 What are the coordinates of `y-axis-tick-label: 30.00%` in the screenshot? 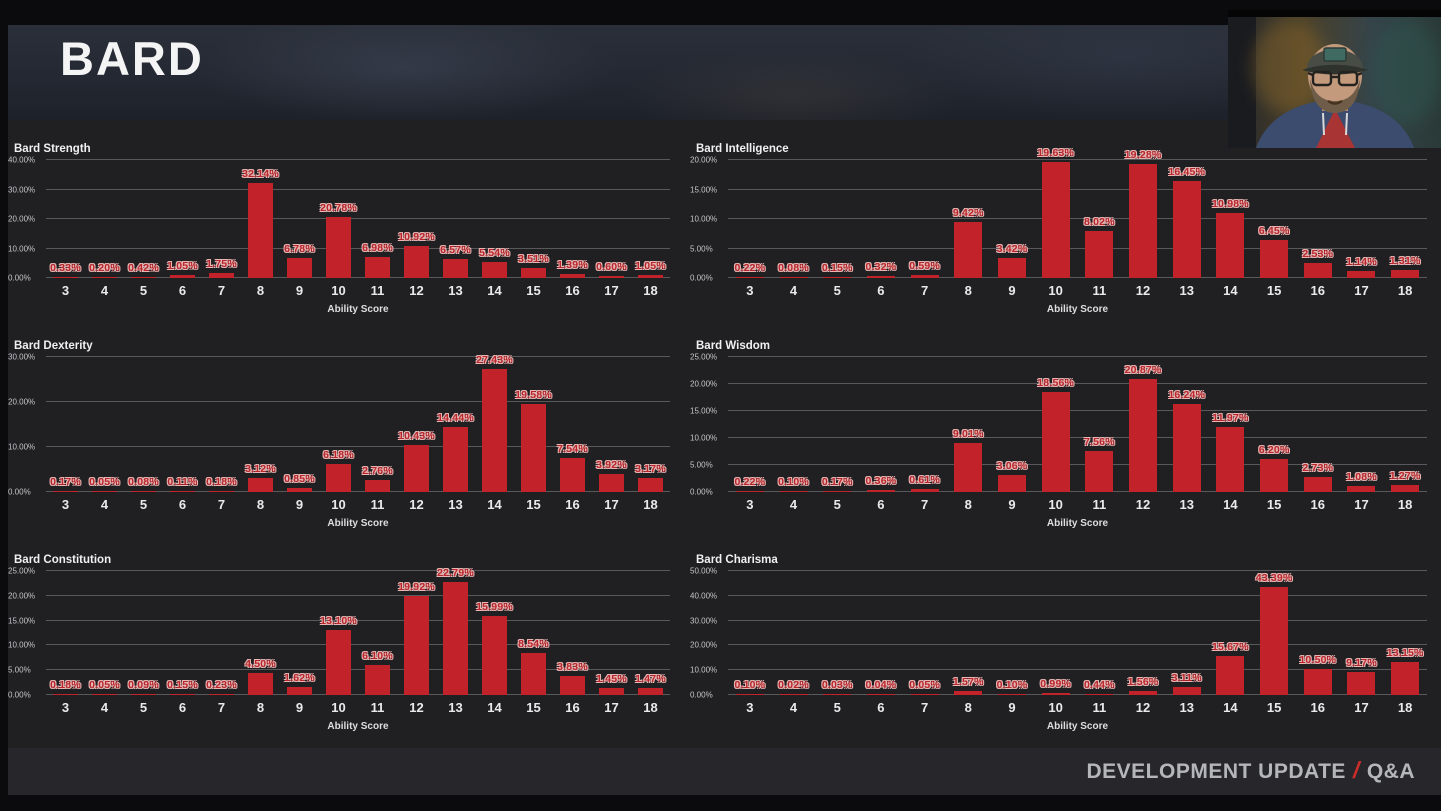 It's located at (22, 189).